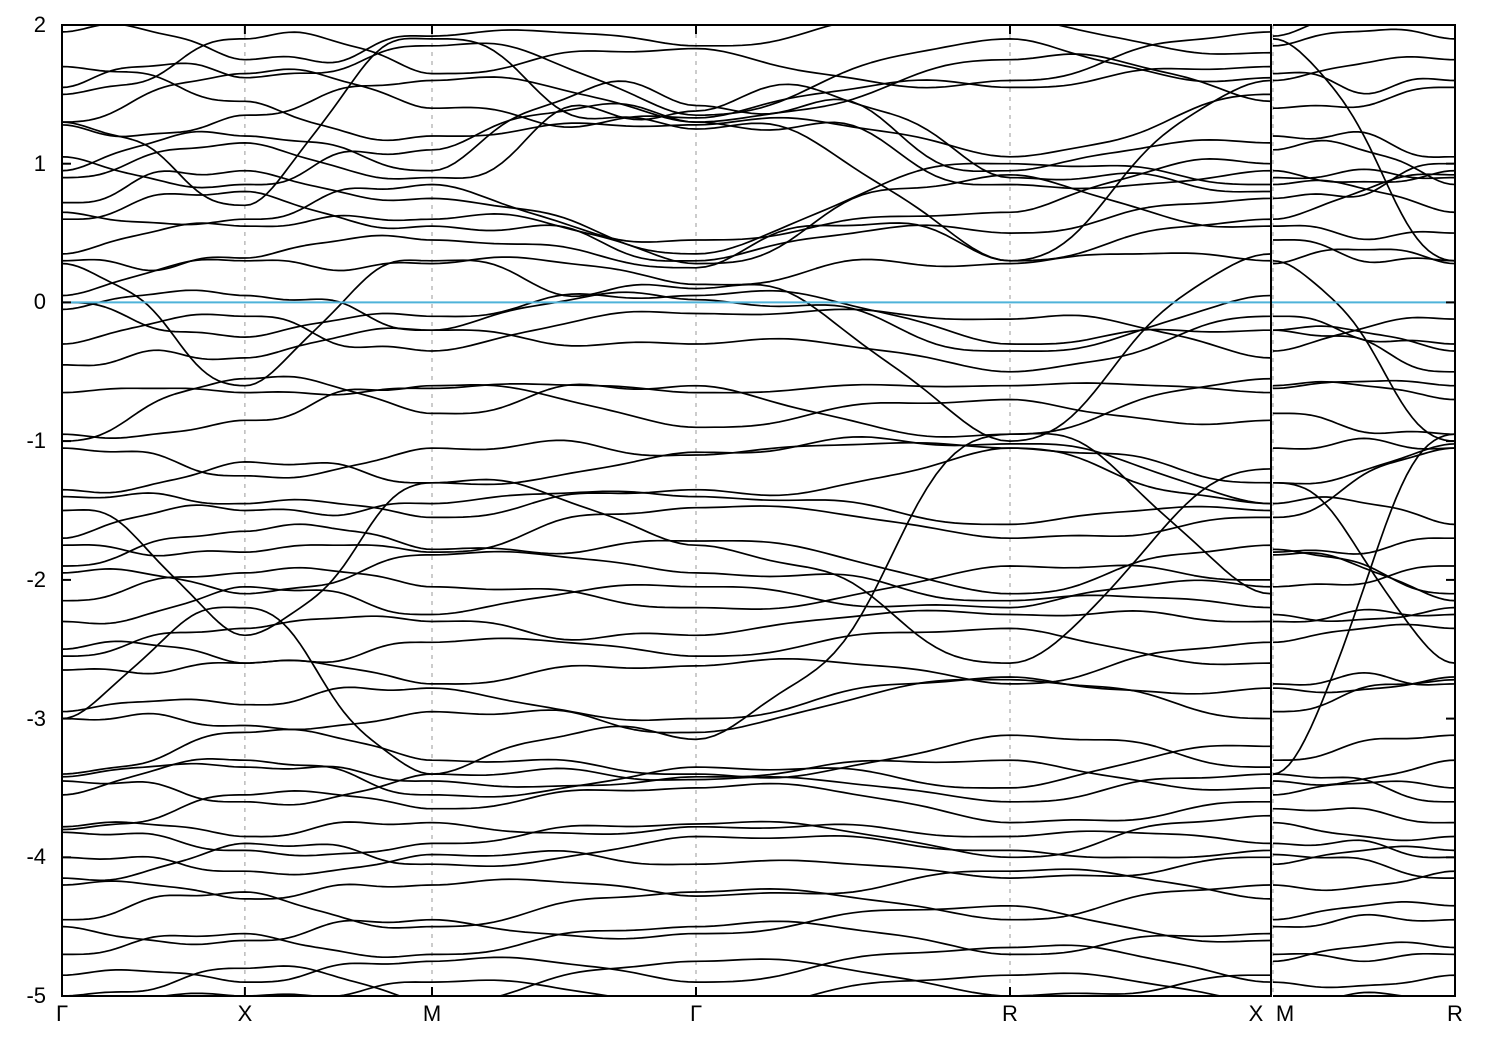  I want to click on kpoint-label-m1: M, so click(432, 1013).